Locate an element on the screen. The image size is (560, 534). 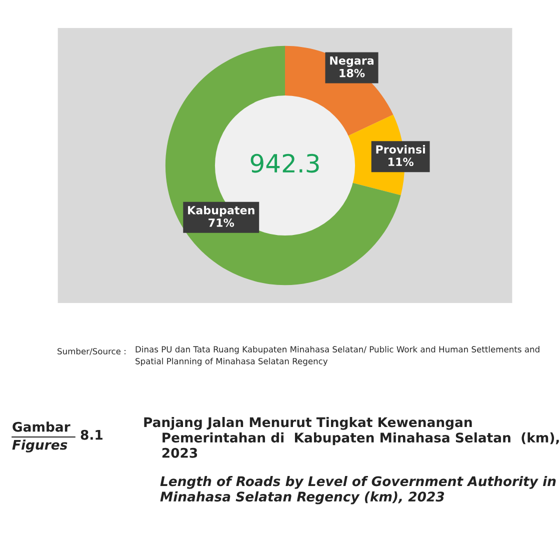
text: Length of Roads by Level of Government Authority in Minahasa Selatan Regency (km), 2023 is located at coordinates (358, 490).